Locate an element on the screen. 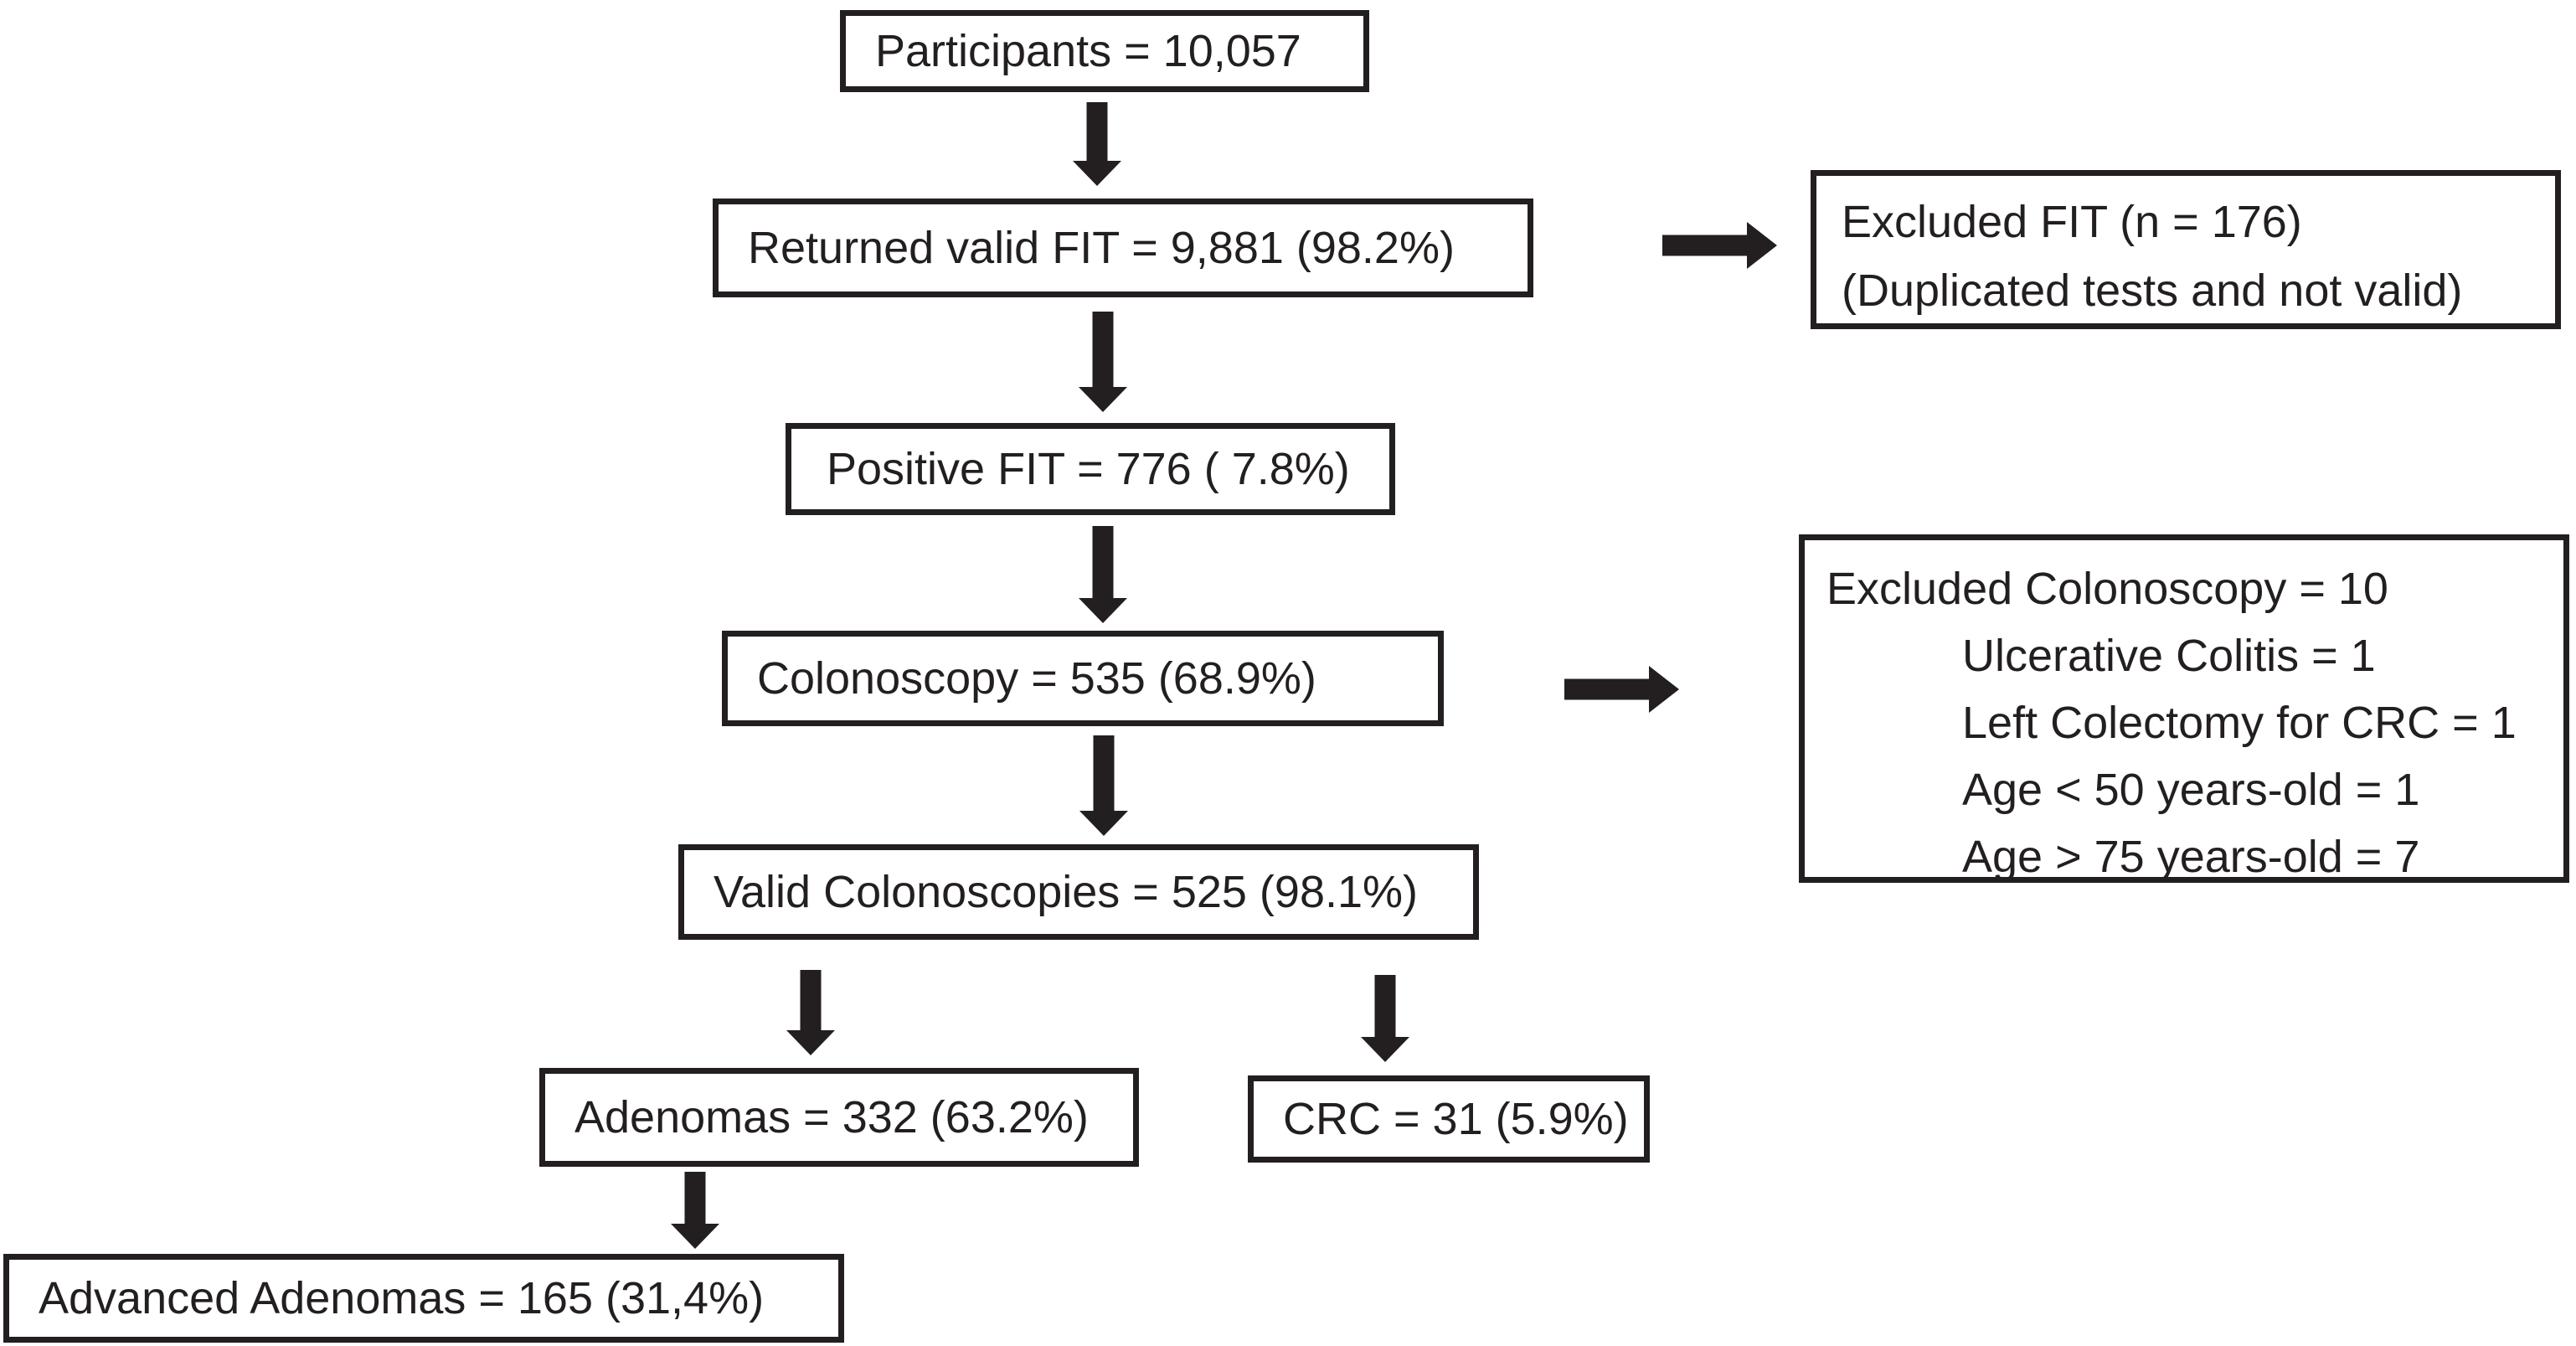 The height and width of the screenshot is (1346, 2576). excluded-colonoscopy-item: Ulcerative Colitis = 1 is located at coordinates (2169, 656).